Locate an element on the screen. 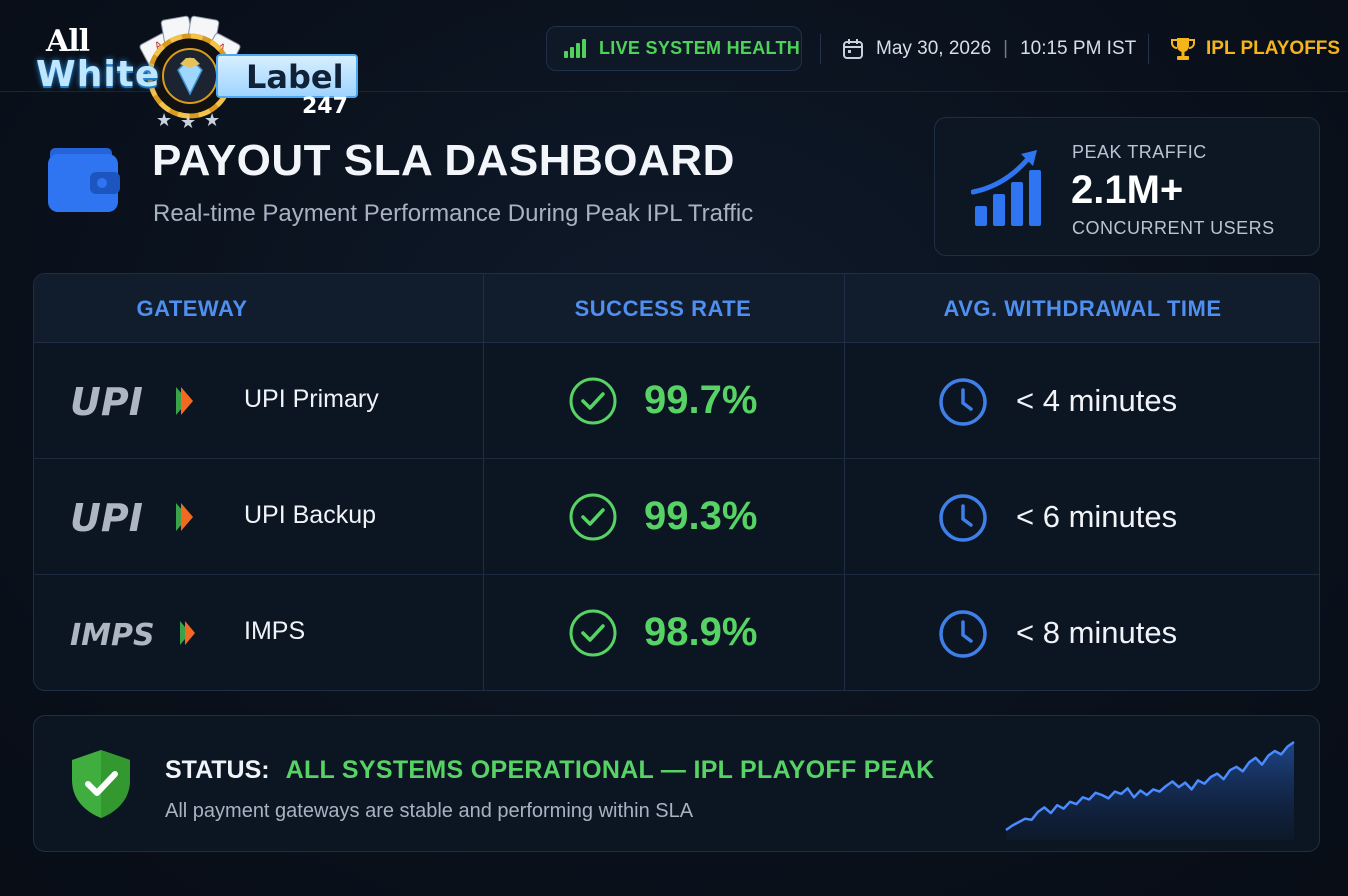  calendar-icon is located at coordinates (853, 49).